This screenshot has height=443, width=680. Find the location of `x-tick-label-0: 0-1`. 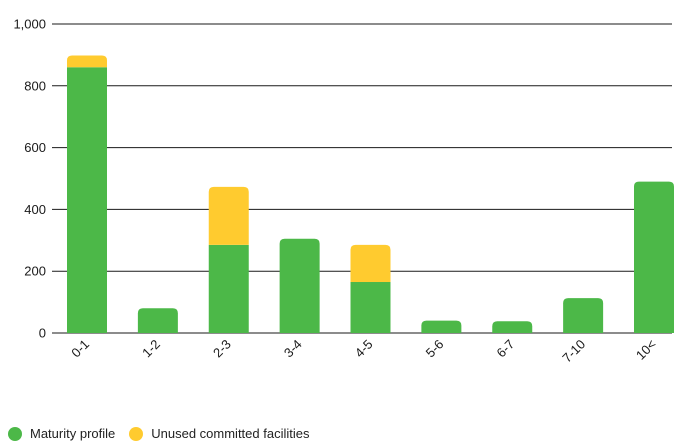

x-tick-label-0: 0-1 is located at coordinates (80, 349).